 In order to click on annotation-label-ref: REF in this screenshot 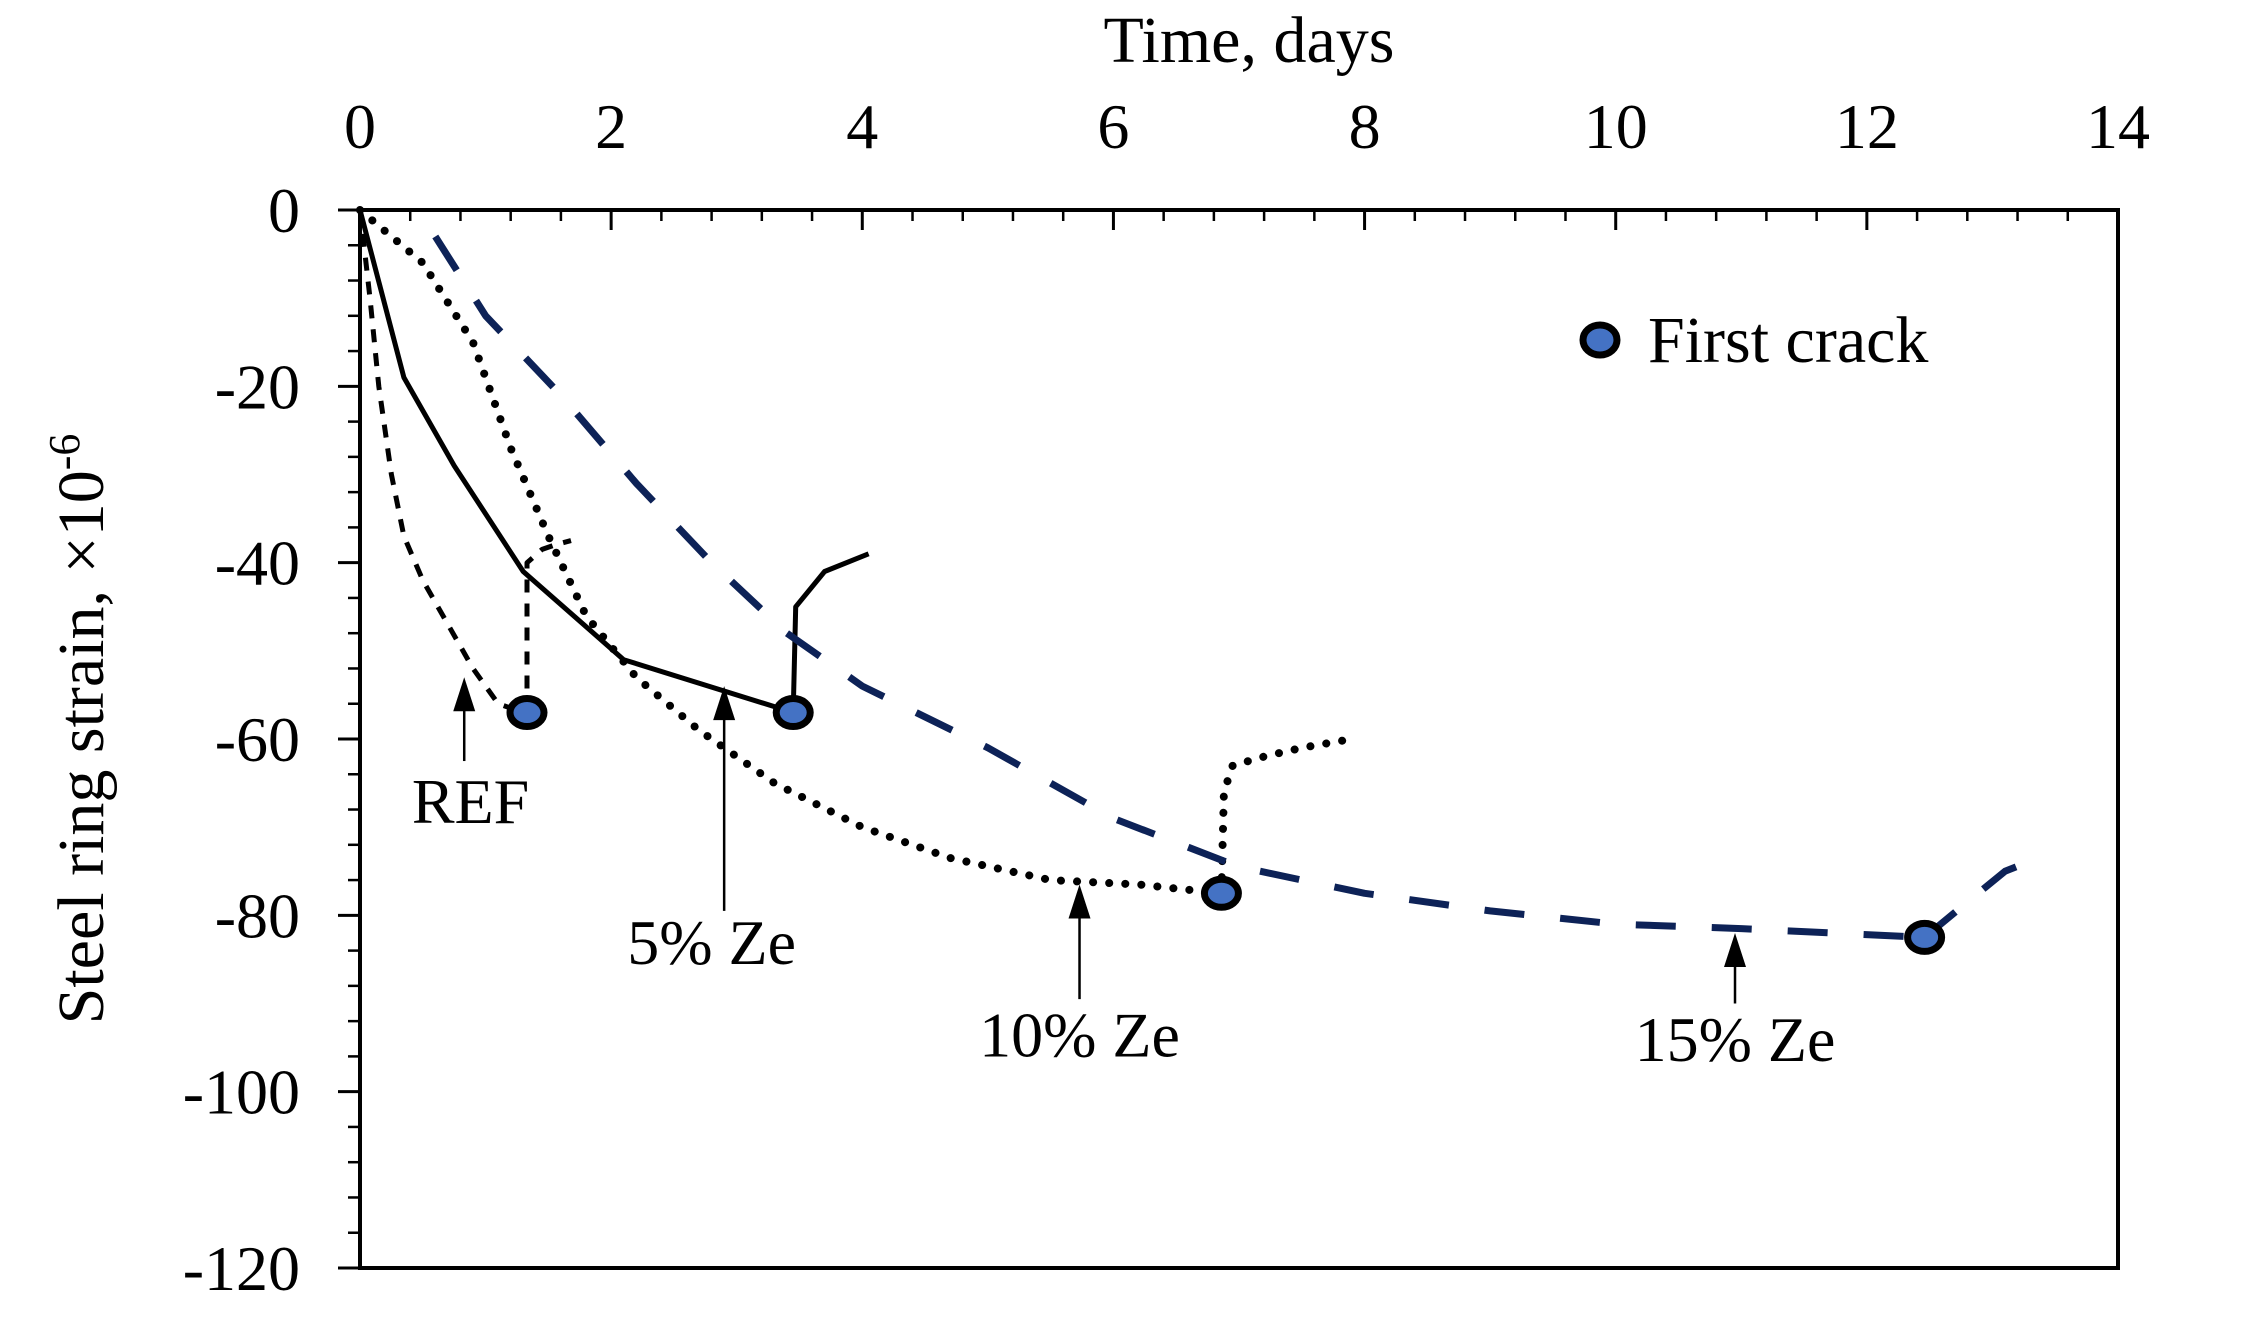, I will do `click(470, 801)`.